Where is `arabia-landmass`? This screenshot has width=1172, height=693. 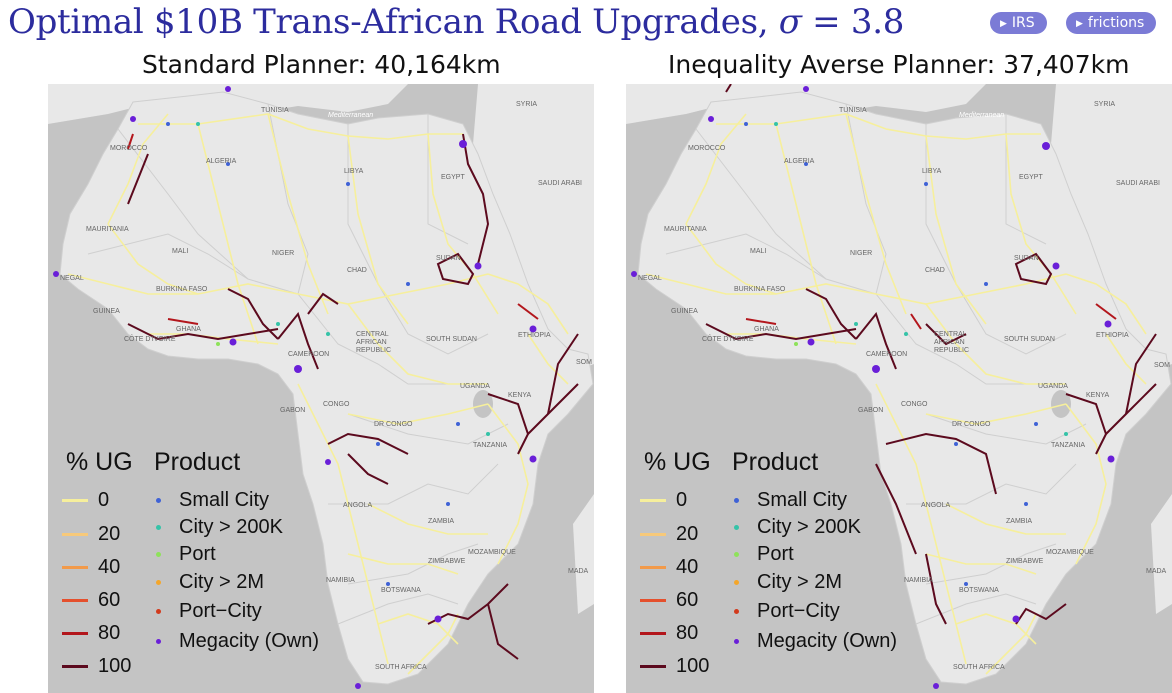
arabia-landmass is located at coordinates (533, 229).